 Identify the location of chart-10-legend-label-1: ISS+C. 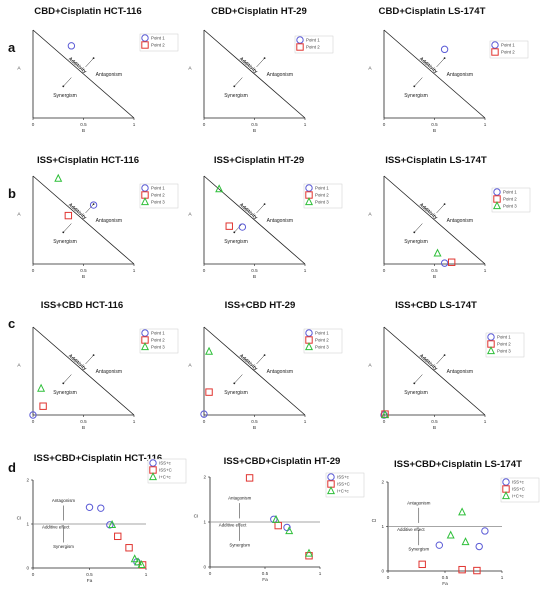
(343, 484).